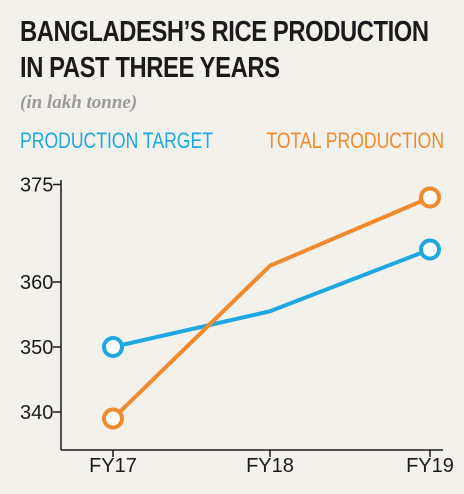 The image size is (464, 494). What do you see at coordinates (355, 140) in the screenshot?
I see `legend-total-production: TOTAL PRODUCTION` at bounding box center [355, 140].